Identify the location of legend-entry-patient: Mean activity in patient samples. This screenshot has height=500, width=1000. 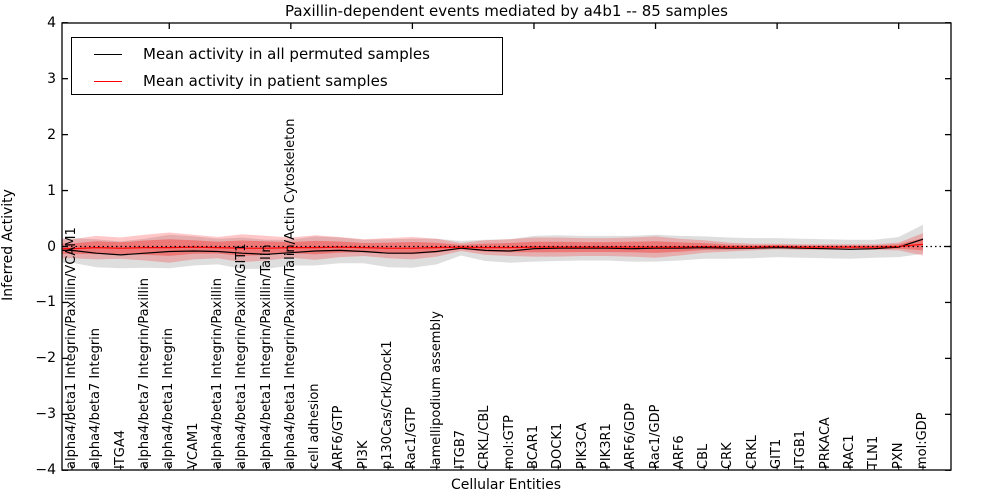
(230, 81).